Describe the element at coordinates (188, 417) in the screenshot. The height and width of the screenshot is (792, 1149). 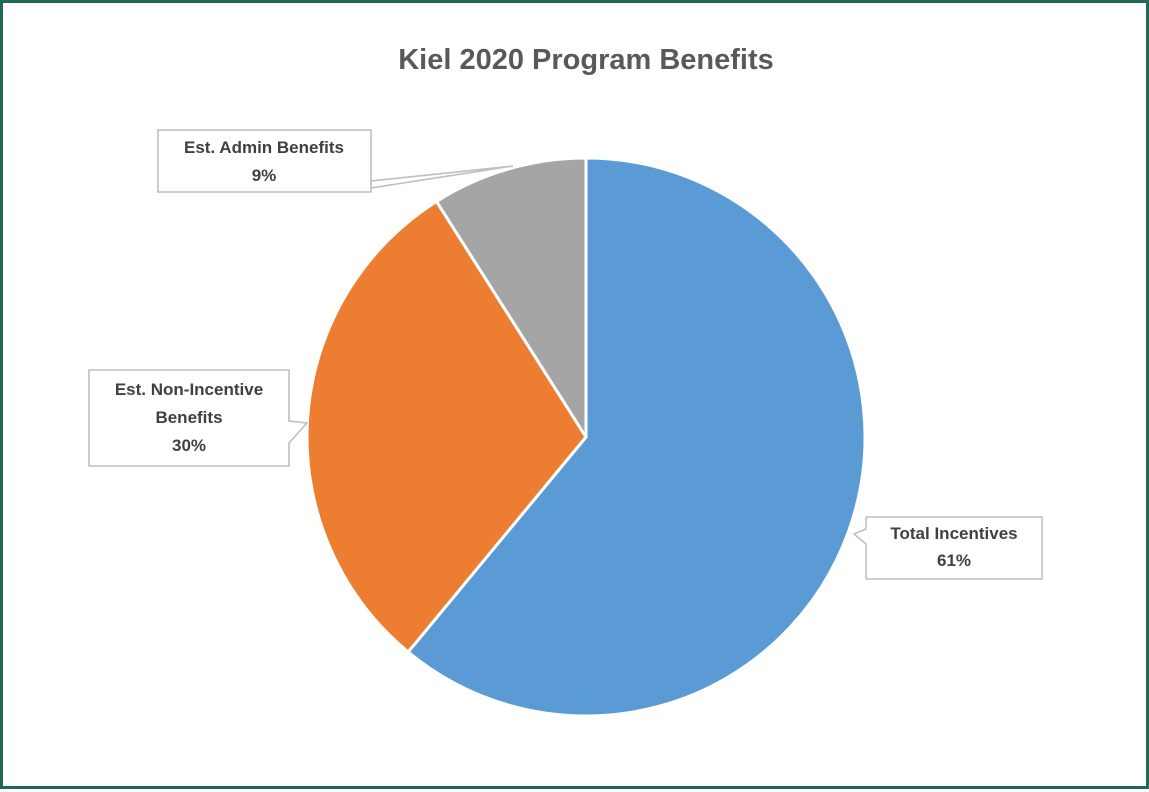
I see `slice-label-non-incentive-line2: Benefits` at that location.